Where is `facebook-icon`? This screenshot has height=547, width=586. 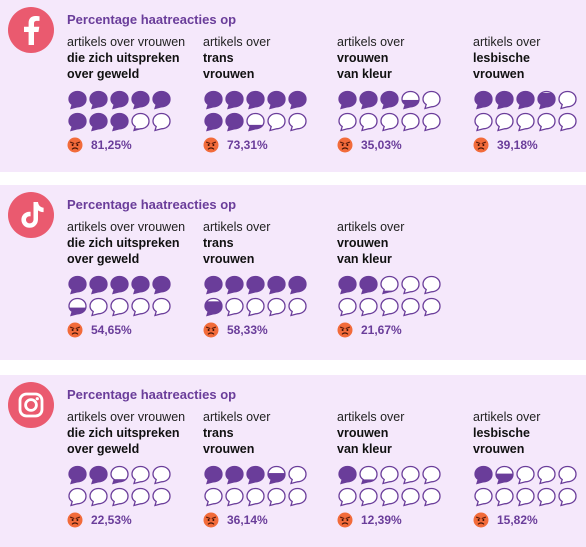 facebook-icon is located at coordinates (31, 30).